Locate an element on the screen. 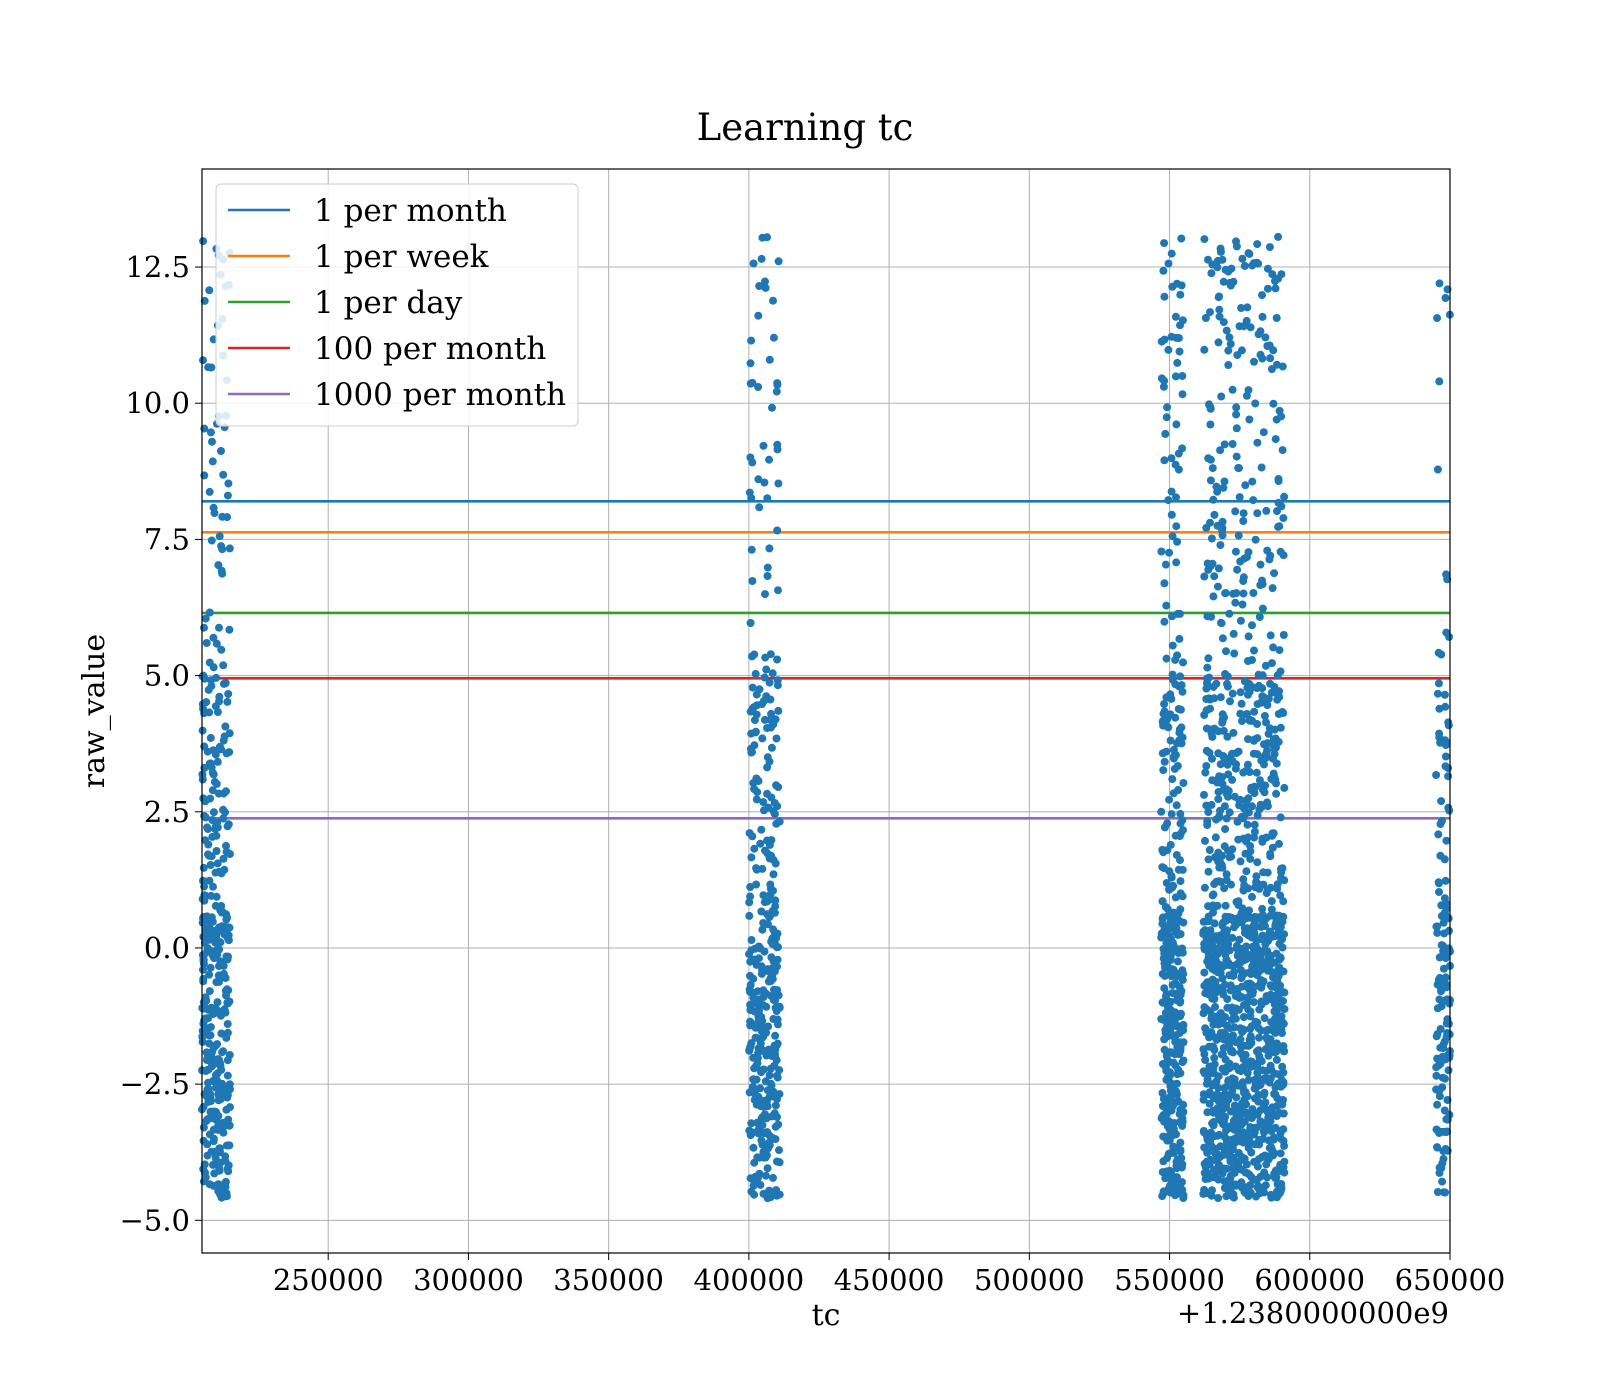 This screenshot has height=1400, width=1600. x-tick-label: 600000 is located at coordinates (1309, 1280).